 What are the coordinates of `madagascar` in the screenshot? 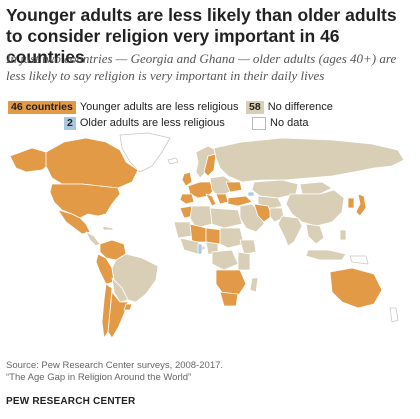 It's located at (254, 285).